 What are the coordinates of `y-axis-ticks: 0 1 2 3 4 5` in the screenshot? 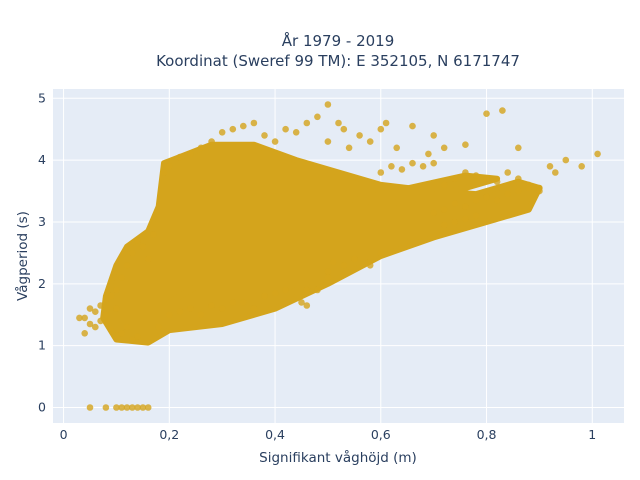 It's located at (42, 252).